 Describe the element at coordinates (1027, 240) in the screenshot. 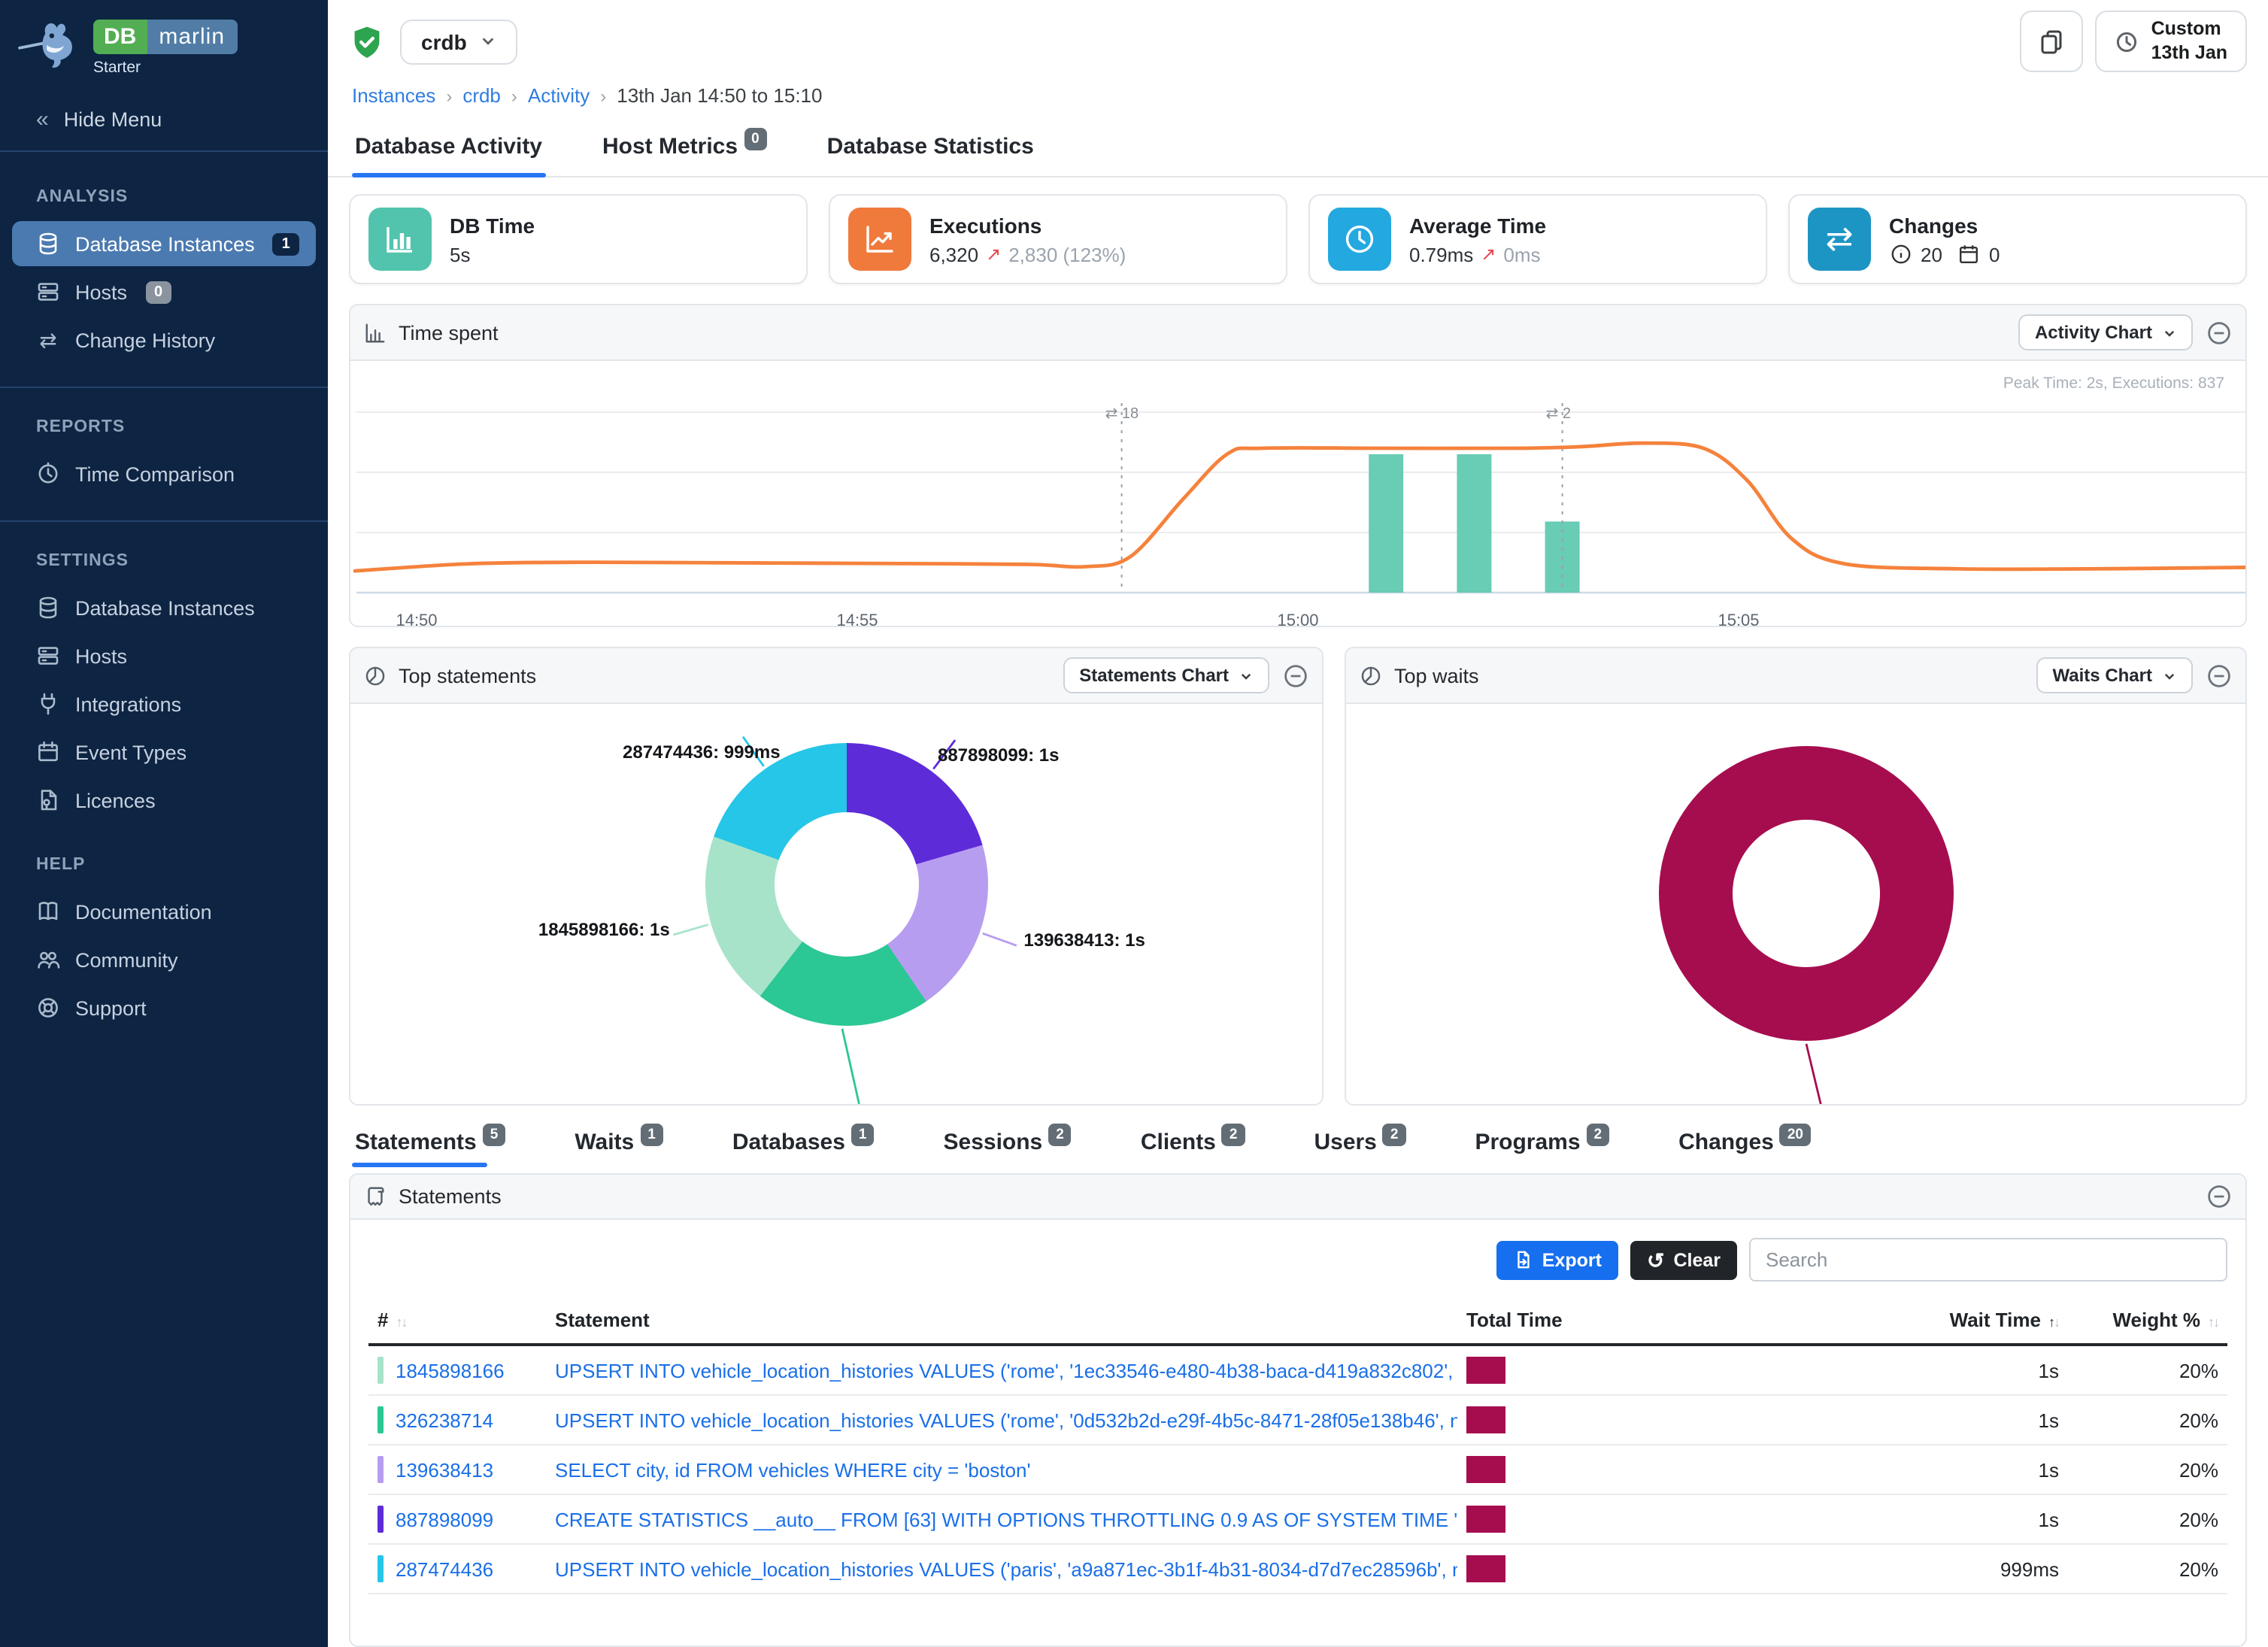

I see `metric-card-text: Executions 6,320 ↗ 2,830 (123%)` at that location.